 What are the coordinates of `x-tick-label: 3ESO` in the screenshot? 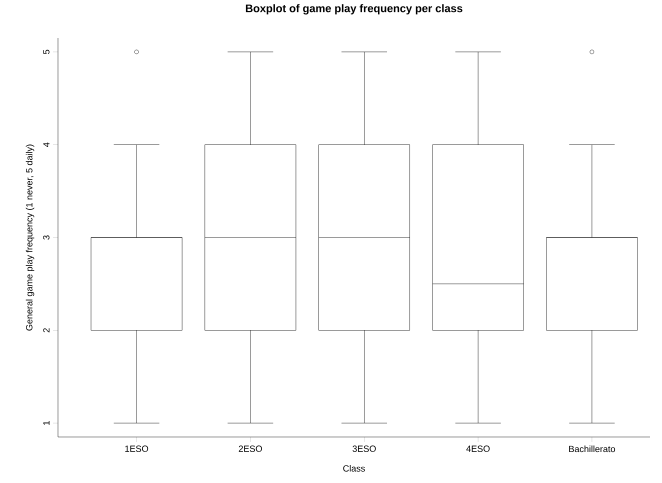 It's located at (364, 449).